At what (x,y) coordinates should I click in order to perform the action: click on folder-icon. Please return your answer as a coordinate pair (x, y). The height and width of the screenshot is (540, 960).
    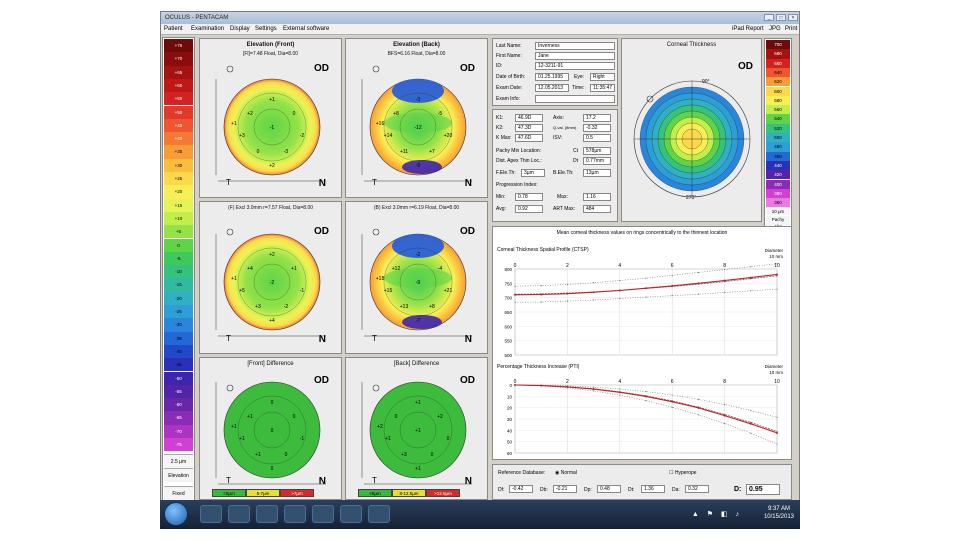
    Looking at the image, I should click on (239, 514).